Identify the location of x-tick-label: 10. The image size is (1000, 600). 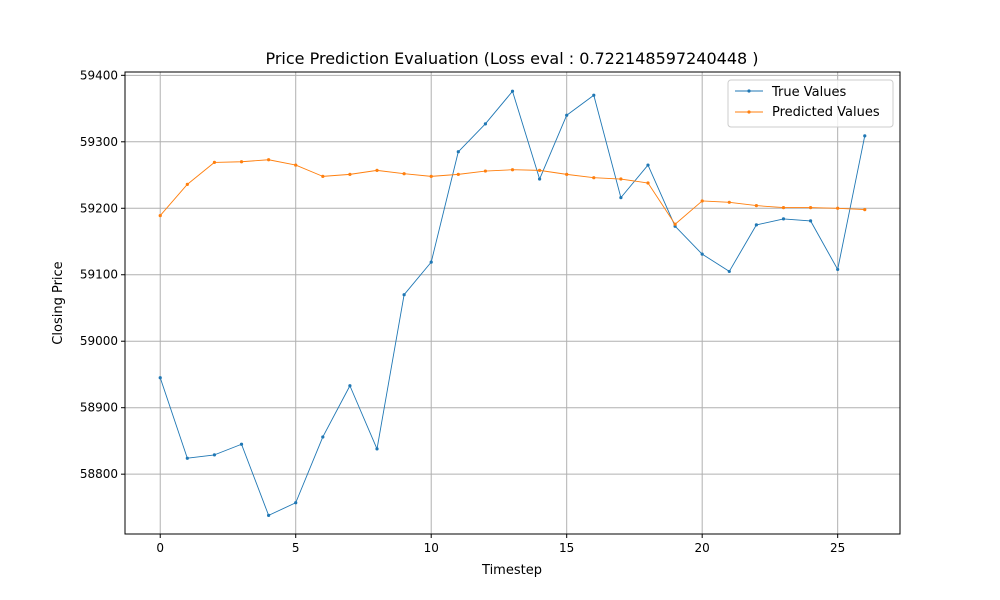
(431, 548).